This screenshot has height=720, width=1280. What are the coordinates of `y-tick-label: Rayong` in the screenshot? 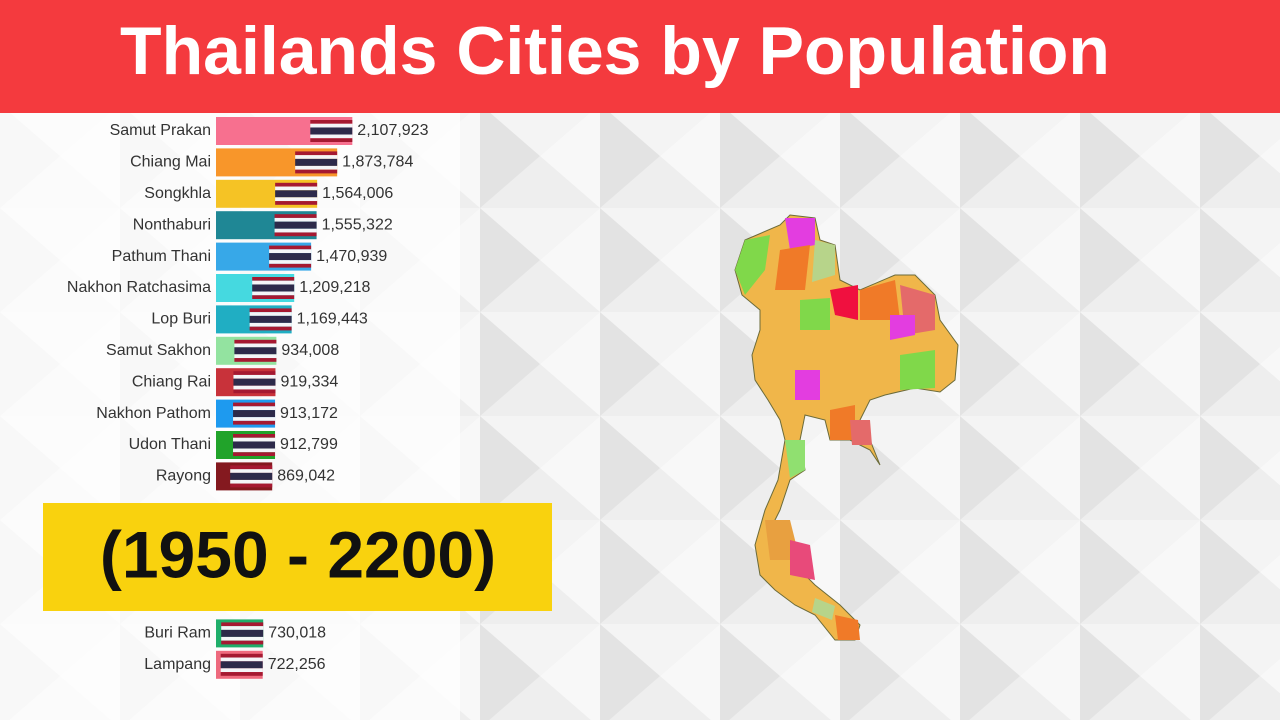 It's located at (183, 476).